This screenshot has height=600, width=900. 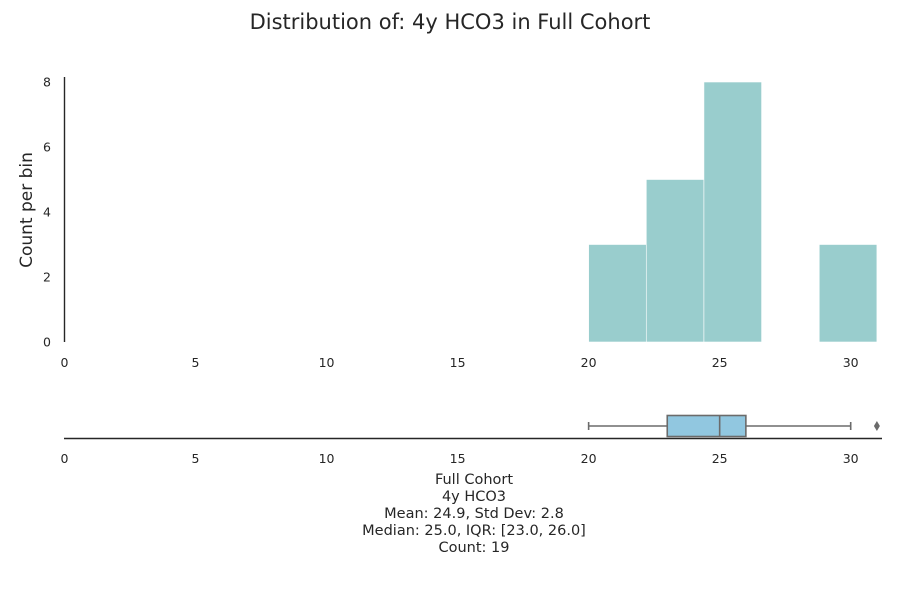 I want to click on y-axis-label: Count per bin, so click(x=27, y=210).